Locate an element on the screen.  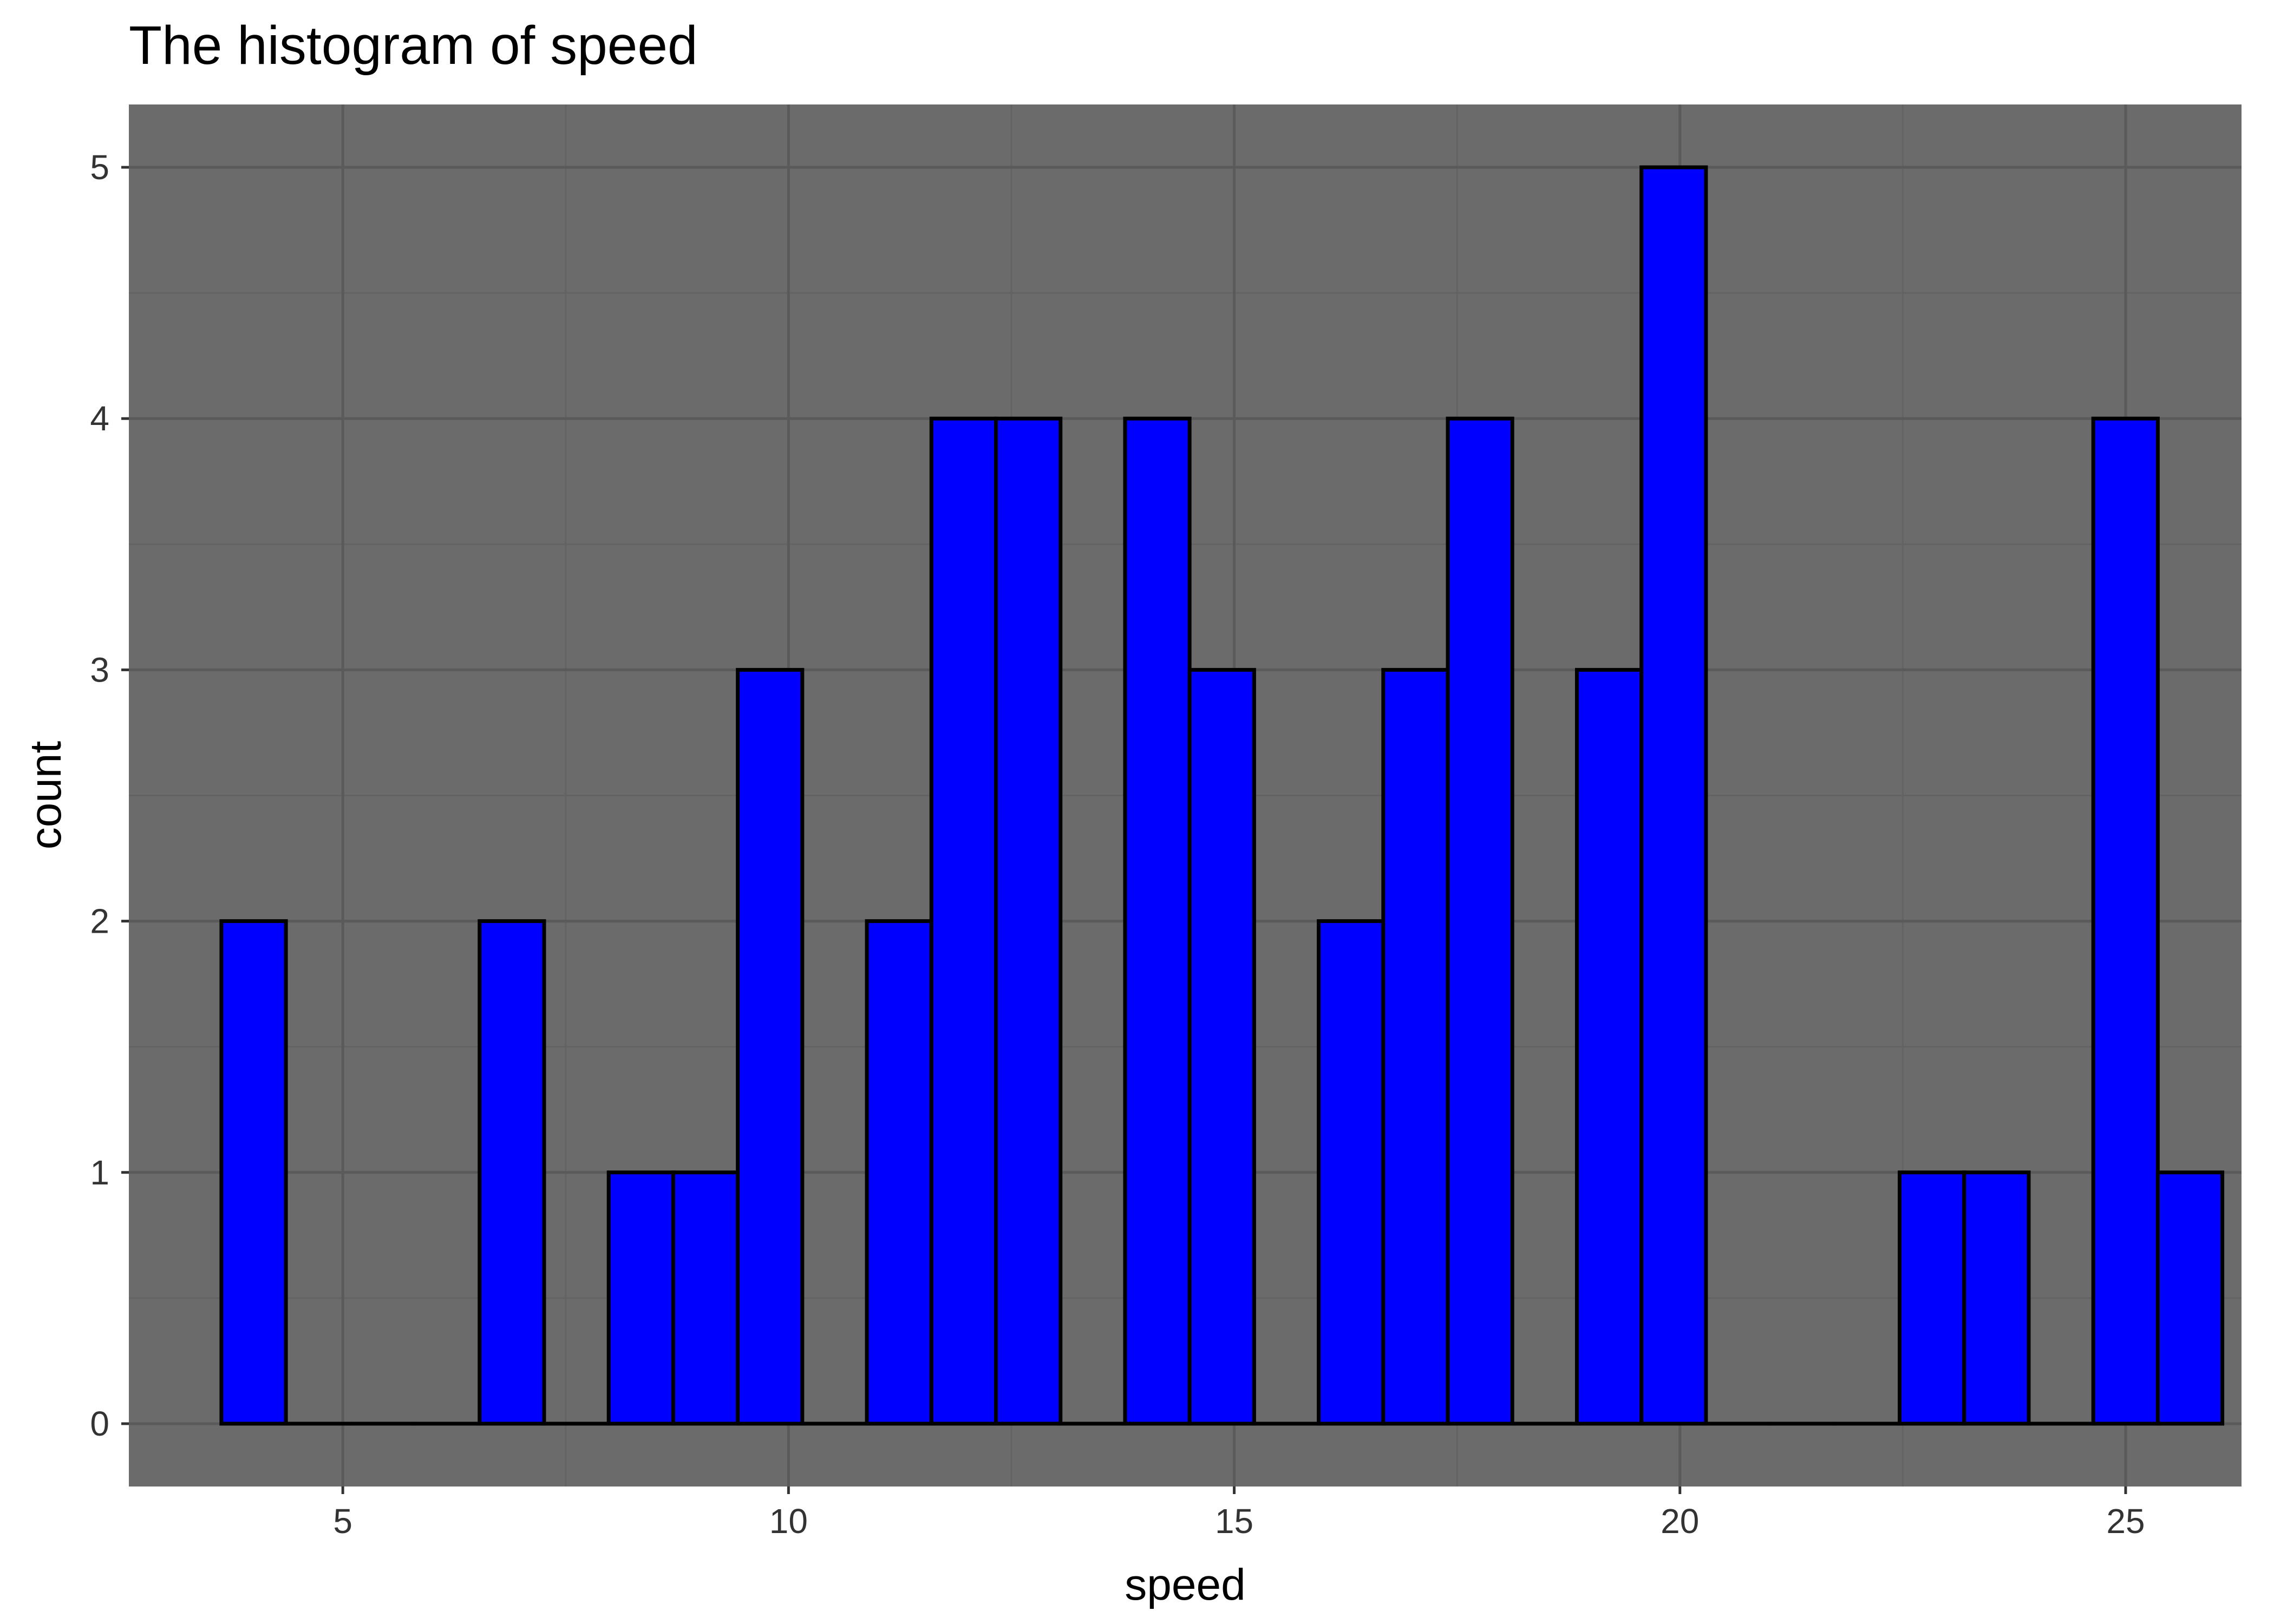
chart-title: The histogram of speed is located at coordinates (414, 45).